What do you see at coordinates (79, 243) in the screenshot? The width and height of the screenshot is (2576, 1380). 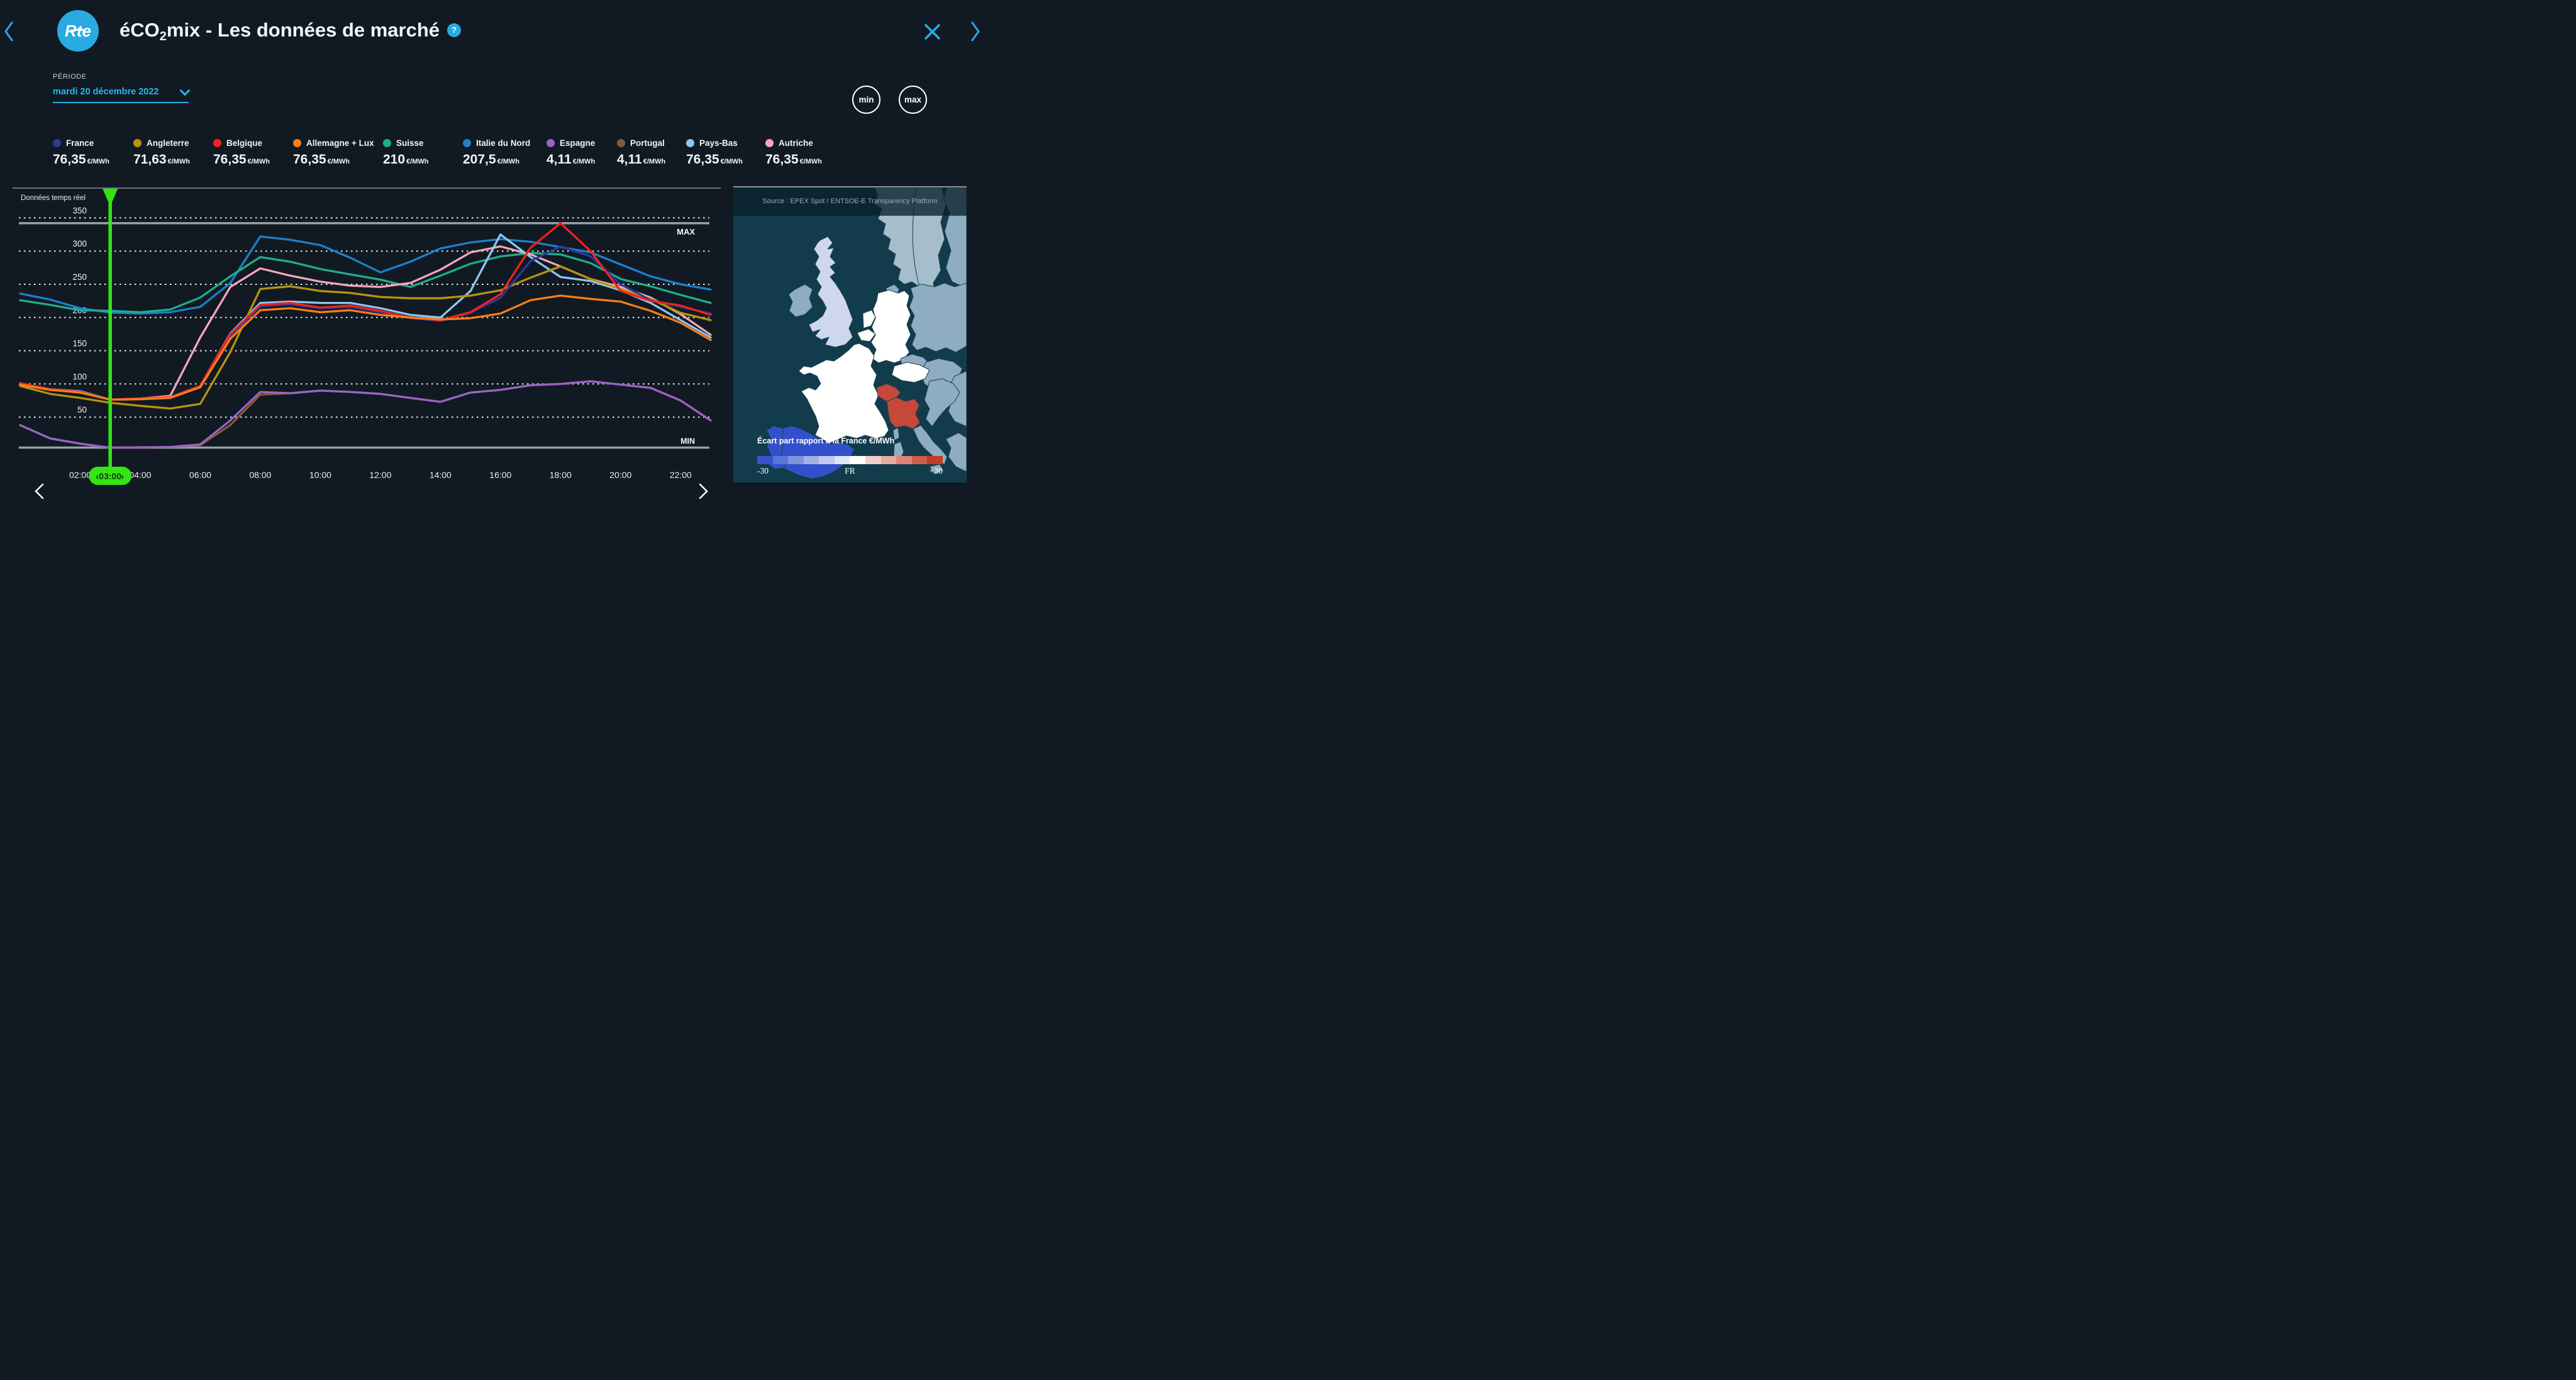 I see `y-tick-label: 300` at bounding box center [79, 243].